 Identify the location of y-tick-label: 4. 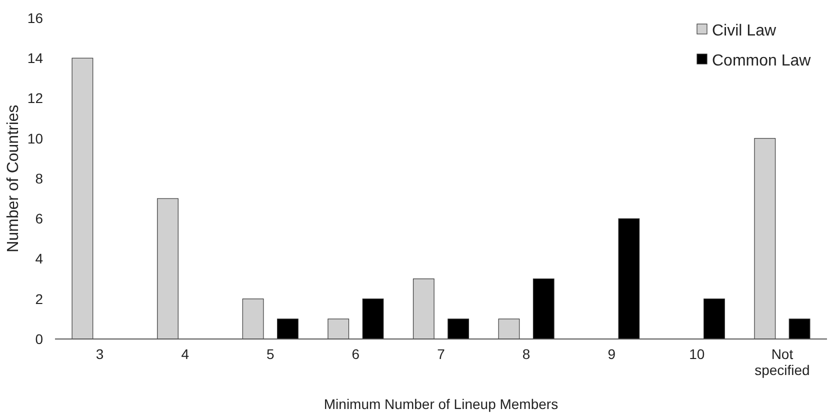
(39, 258).